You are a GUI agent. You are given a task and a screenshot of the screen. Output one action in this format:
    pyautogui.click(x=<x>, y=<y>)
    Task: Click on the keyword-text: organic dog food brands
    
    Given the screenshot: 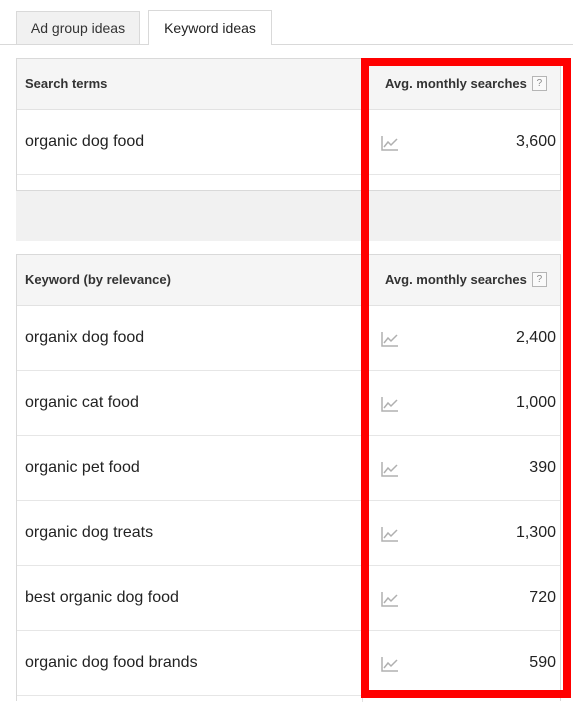 What is the action you would take?
    pyautogui.click(x=111, y=662)
    